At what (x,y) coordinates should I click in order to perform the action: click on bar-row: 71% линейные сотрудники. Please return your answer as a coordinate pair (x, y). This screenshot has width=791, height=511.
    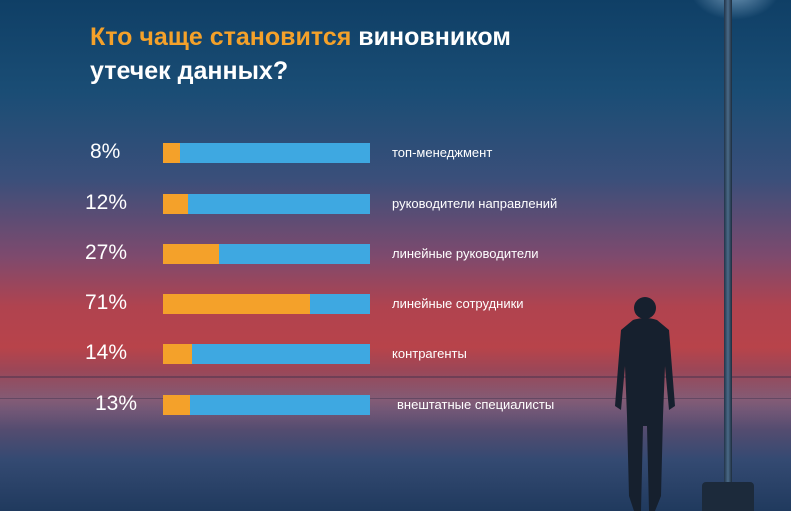
    Looking at the image, I should click on (395, 303).